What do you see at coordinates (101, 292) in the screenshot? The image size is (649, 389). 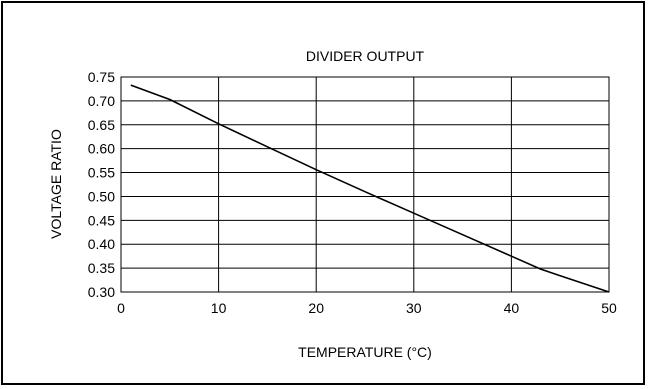 I see `y-tick-label: 0.30` at bounding box center [101, 292].